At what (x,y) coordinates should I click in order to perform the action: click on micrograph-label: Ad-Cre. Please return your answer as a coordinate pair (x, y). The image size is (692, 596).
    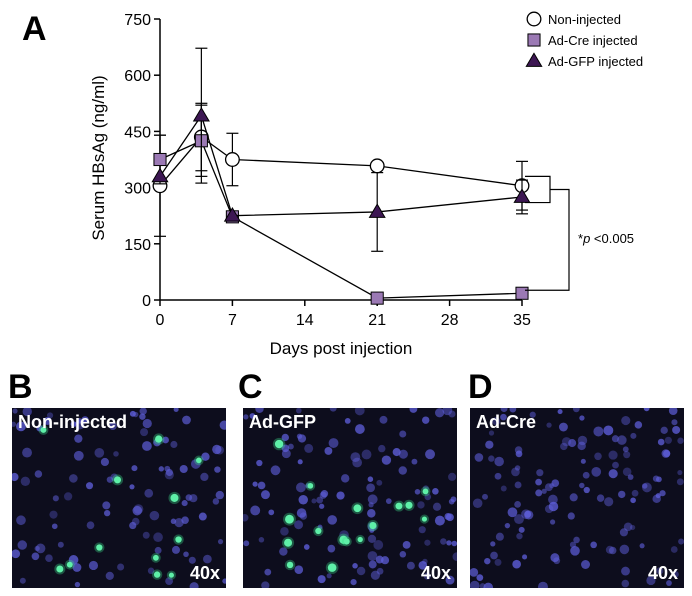
    Looking at the image, I should click on (506, 422).